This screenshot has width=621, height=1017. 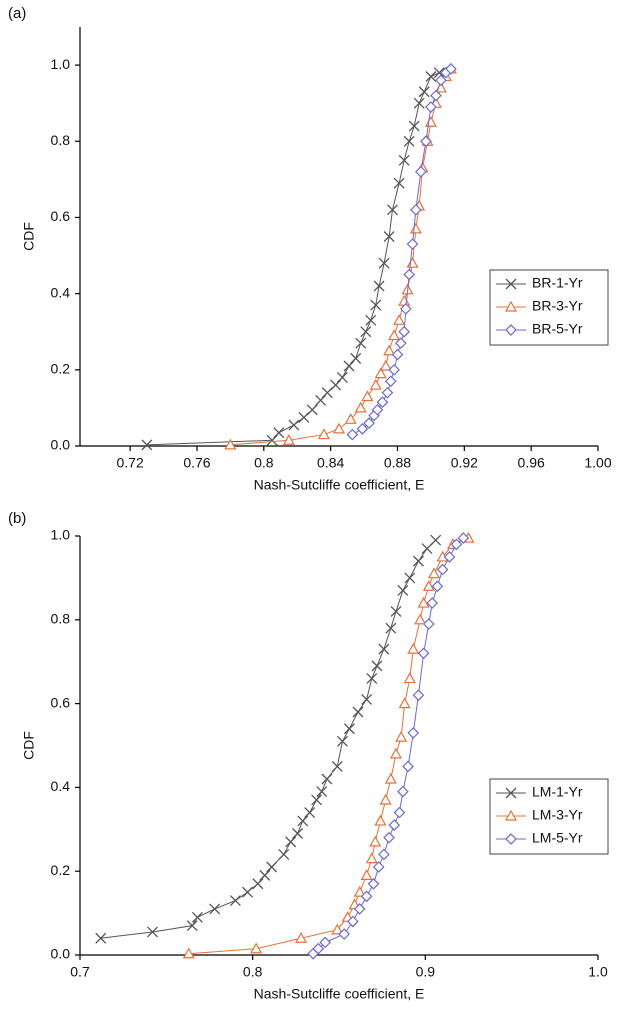 What do you see at coordinates (264, 463) in the screenshot?
I see `x-tick-label: 0.8` at bounding box center [264, 463].